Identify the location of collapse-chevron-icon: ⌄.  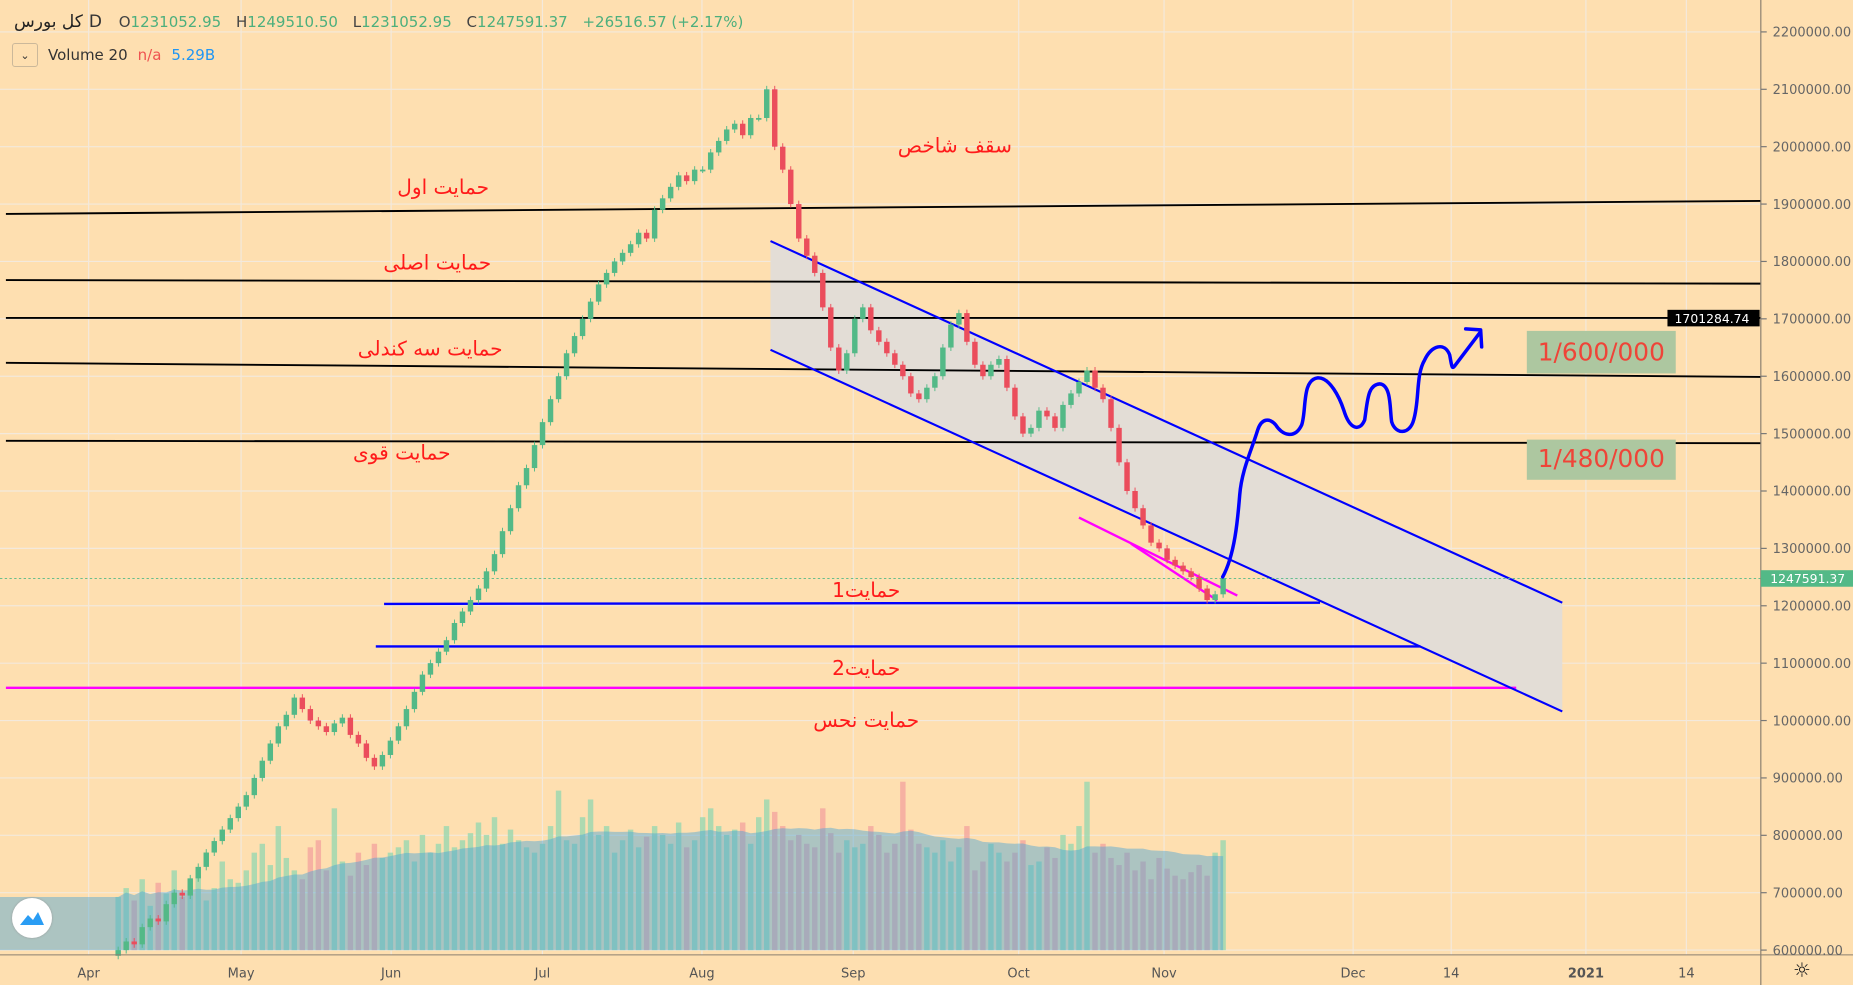
(25, 55).